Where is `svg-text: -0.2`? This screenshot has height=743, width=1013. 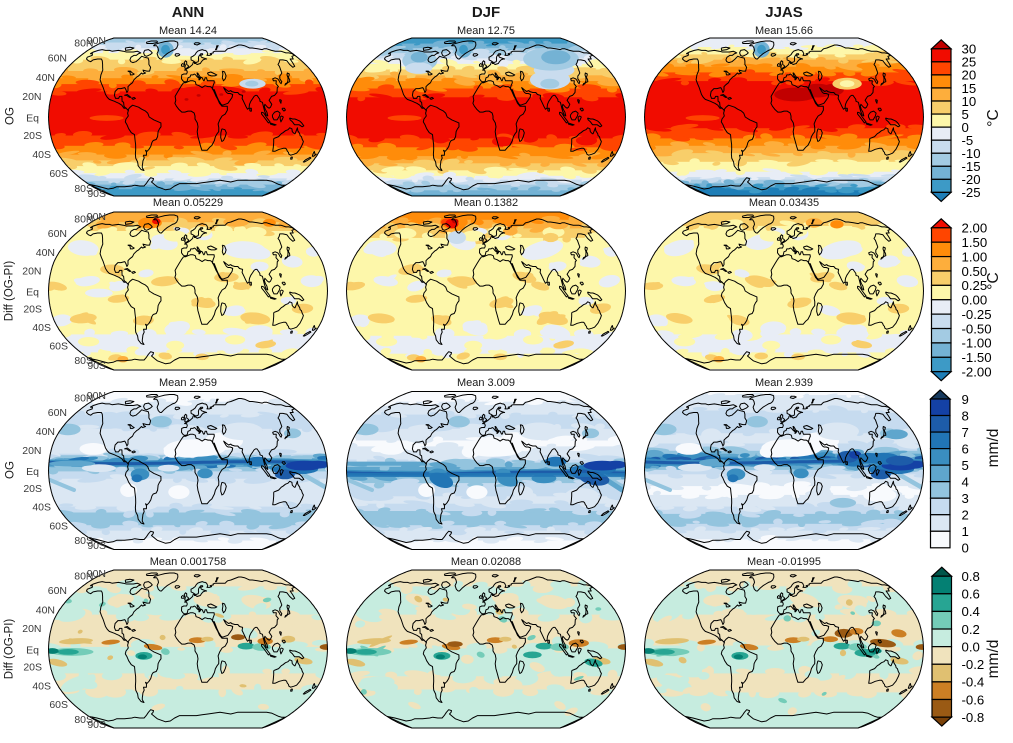
svg-text: -0.2 is located at coordinates (973, 664).